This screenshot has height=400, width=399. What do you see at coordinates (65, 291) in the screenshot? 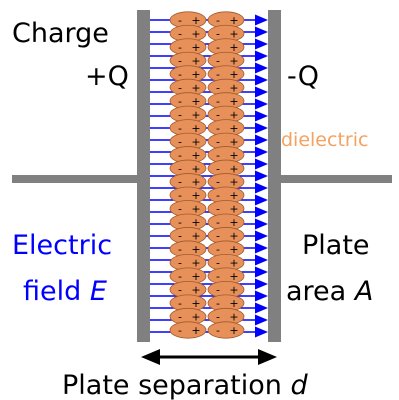
I see `electric-field-label-line2: field E` at bounding box center [65, 291].